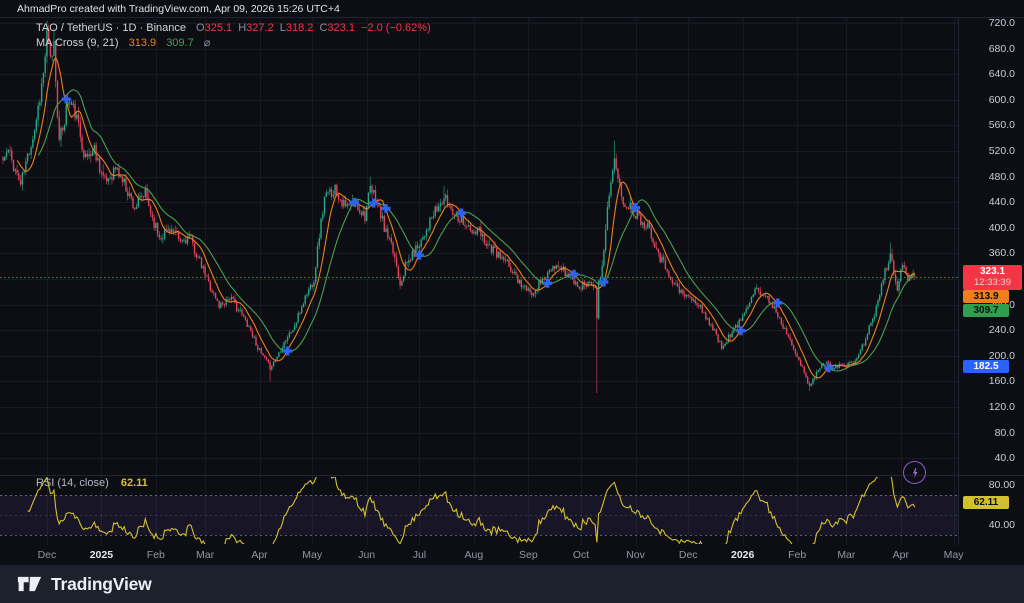 This screenshot has width=1024, height=603. Describe the element at coordinates (1001, 99) in the screenshot. I see `price-tick-label: 600.0` at that location.